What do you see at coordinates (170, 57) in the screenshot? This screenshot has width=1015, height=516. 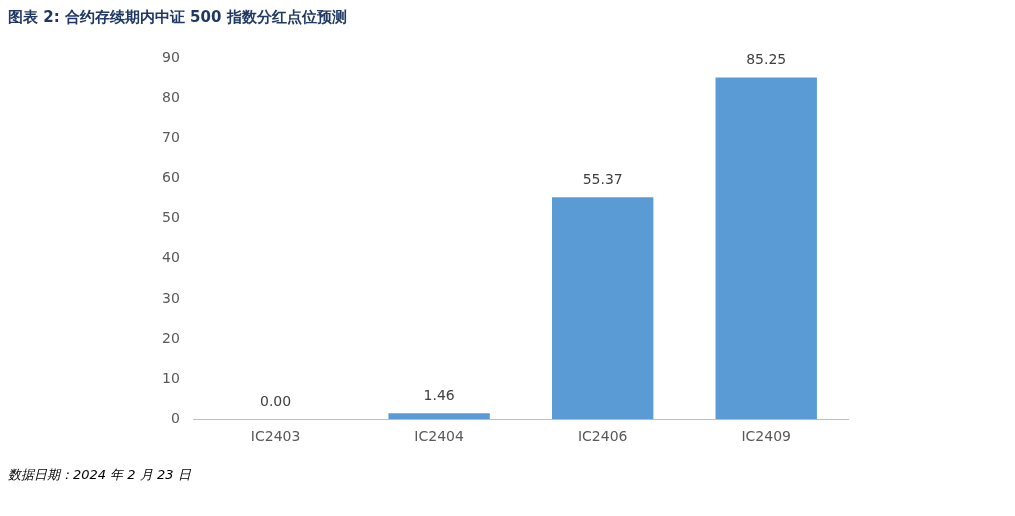 I see `y-tick-label: 90` at bounding box center [170, 57].